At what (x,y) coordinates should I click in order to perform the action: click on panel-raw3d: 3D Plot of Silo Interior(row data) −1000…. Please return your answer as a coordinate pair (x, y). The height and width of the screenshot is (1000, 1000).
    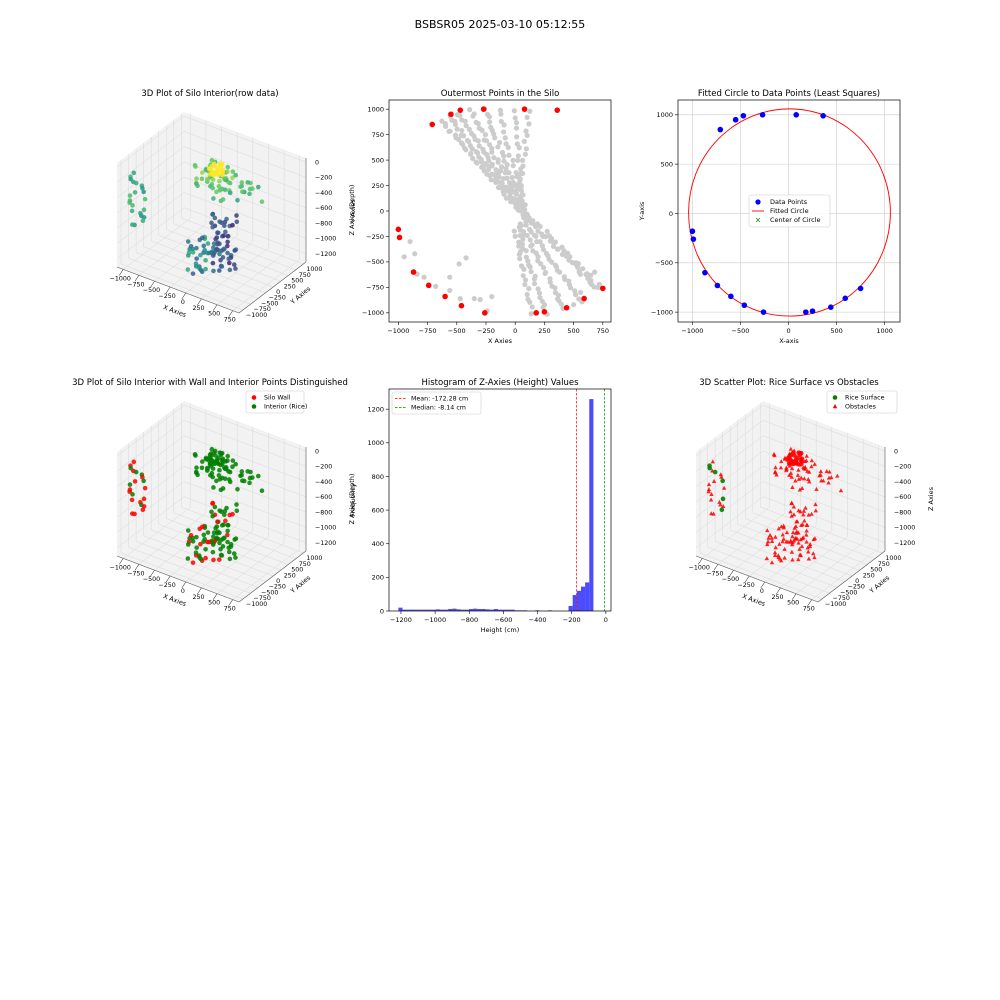
    Looking at the image, I should click on (233, 206).